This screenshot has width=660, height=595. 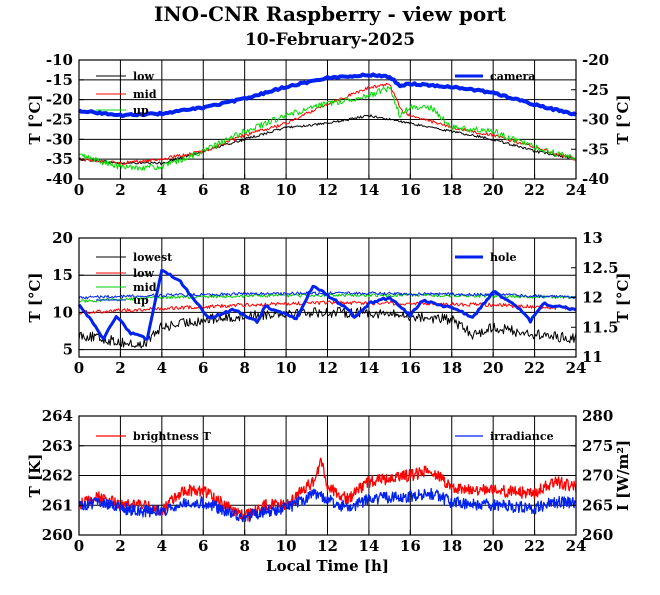 What do you see at coordinates (327, 566) in the screenshot?
I see `x-axis-label: Local Time [h]` at bounding box center [327, 566].